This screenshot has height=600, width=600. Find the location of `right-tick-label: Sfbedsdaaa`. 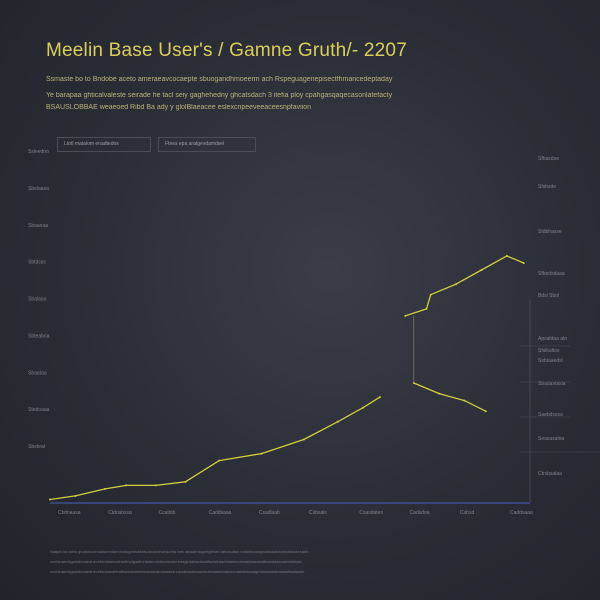

right-tick-label: Sfbedsdaaa is located at coordinates (551, 274).